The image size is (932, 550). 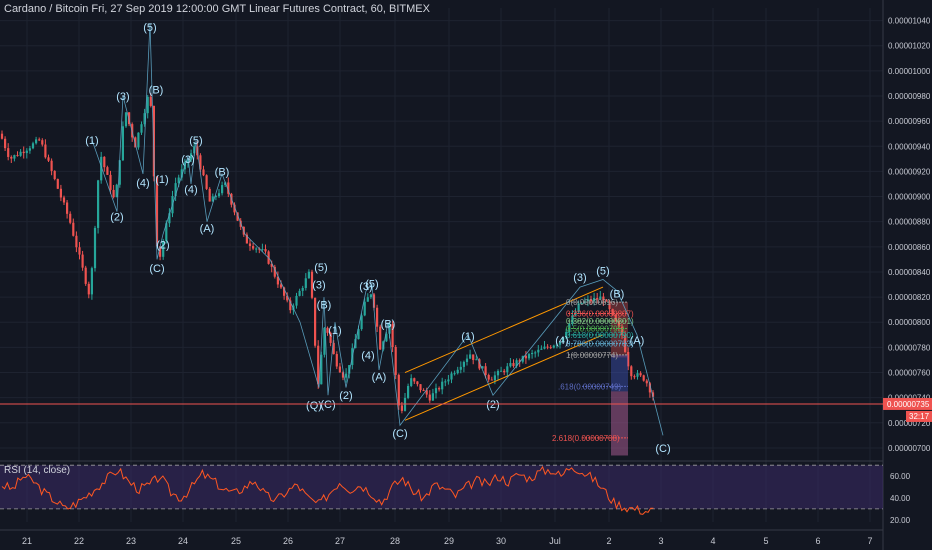 I want to click on time-tick-label: 3, so click(x=660, y=541).